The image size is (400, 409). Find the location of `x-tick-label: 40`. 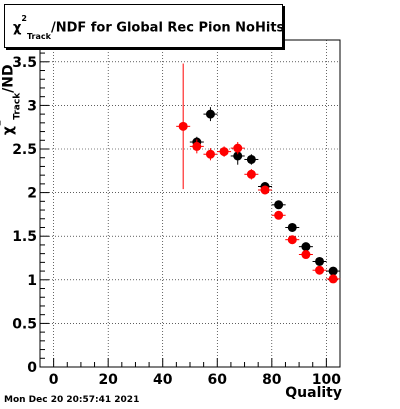

x-tick-label: 40 is located at coordinates (163, 380).